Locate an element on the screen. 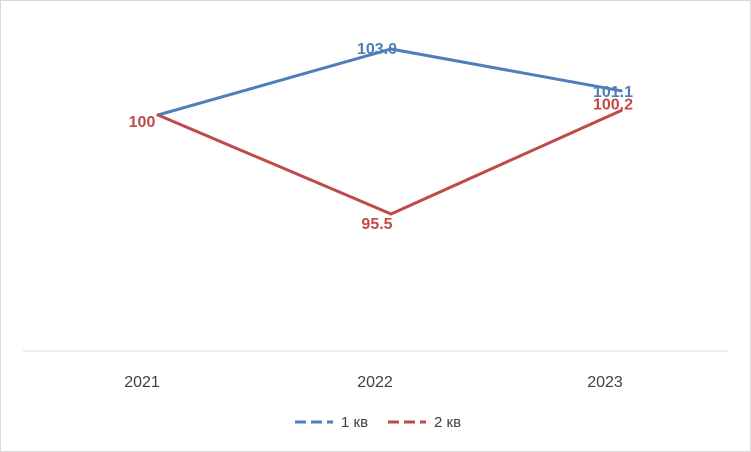  x-tick-label: 2021 is located at coordinates (142, 382).